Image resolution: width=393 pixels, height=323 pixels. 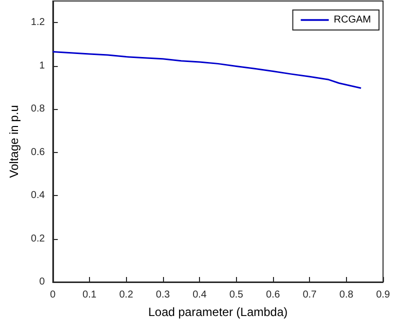 What do you see at coordinates (38, 152) in the screenshot?
I see `y-tick-label: 0.6` at bounding box center [38, 152].